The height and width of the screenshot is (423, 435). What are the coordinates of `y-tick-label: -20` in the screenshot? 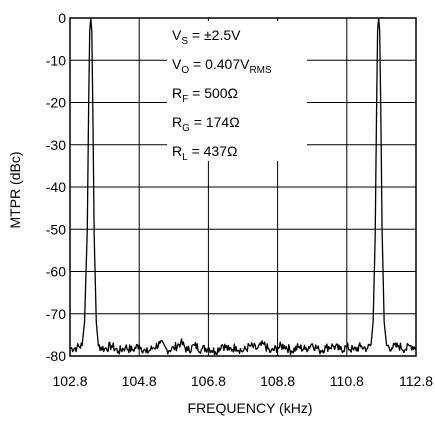 It's located at (56, 103).